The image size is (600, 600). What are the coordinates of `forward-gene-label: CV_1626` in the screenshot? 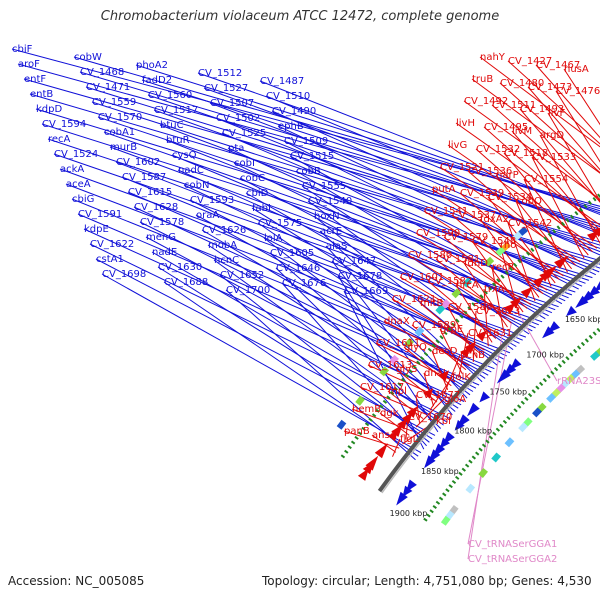 It's located at (224, 230).